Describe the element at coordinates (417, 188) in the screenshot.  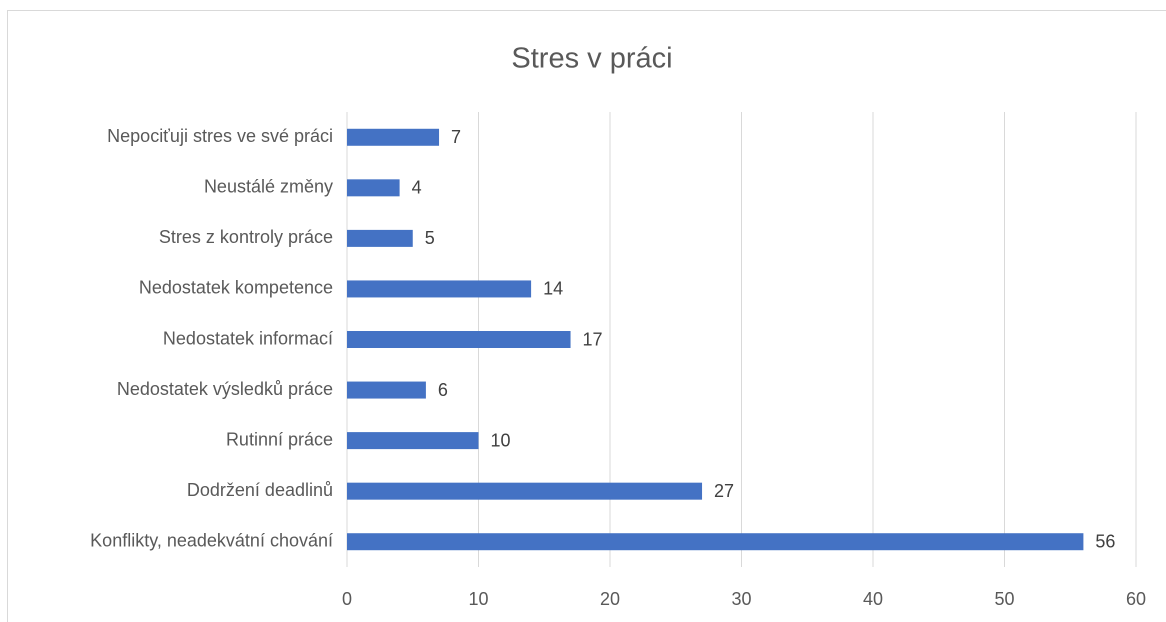
I see `data-label: 4` at that location.